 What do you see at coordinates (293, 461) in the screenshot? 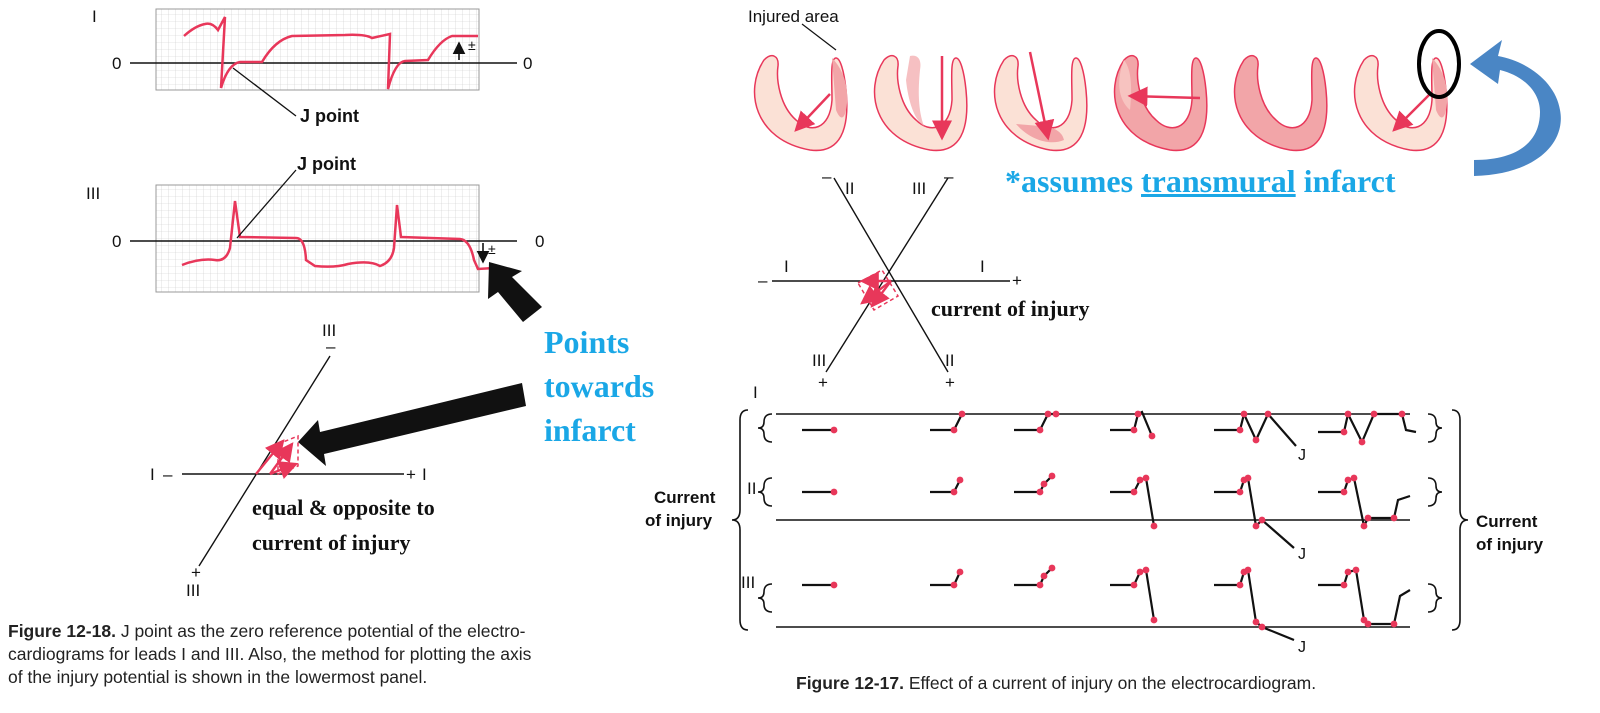
I see `left-axis-diagram` at bounding box center [293, 461].